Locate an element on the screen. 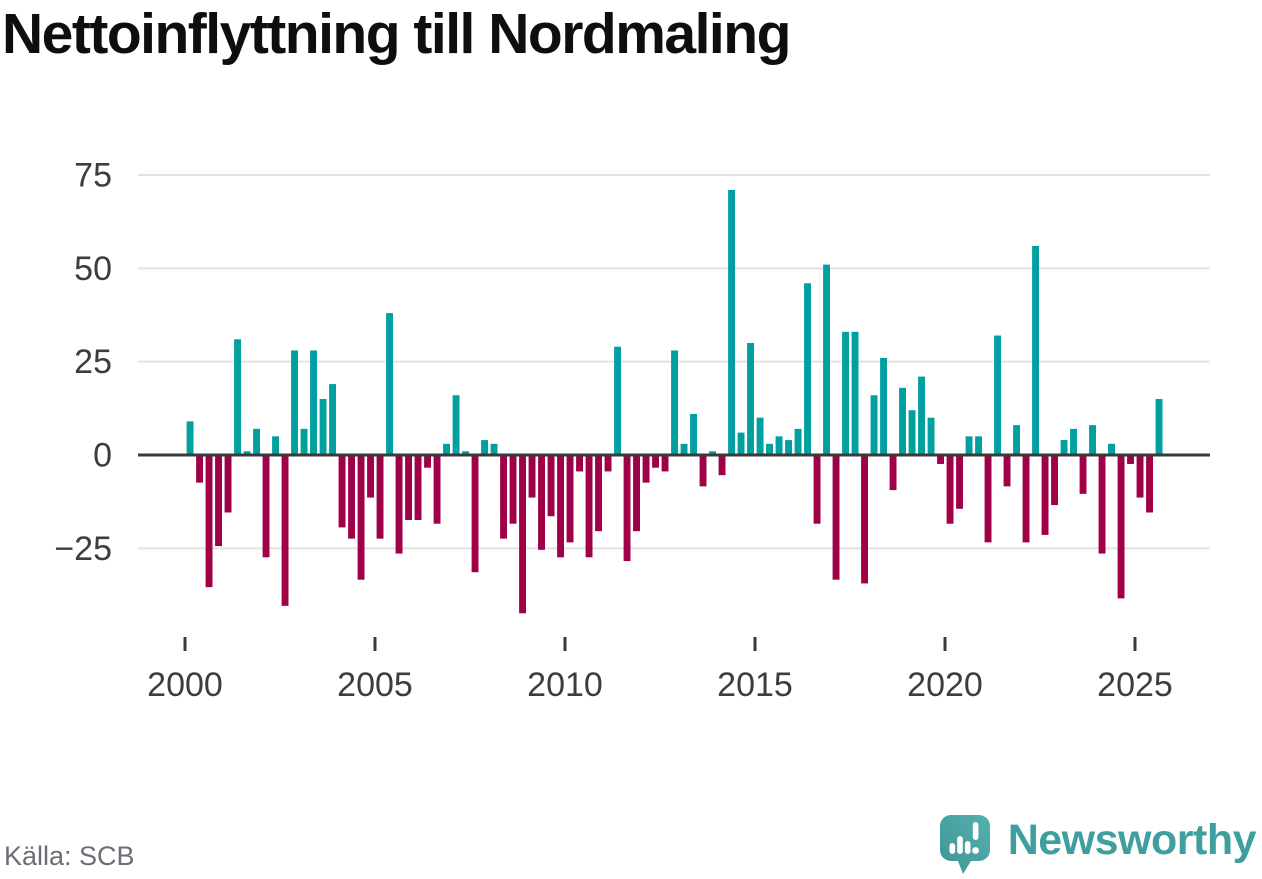 The image size is (1262, 879). newsworthy-logo-icon is located at coordinates (964, 844).